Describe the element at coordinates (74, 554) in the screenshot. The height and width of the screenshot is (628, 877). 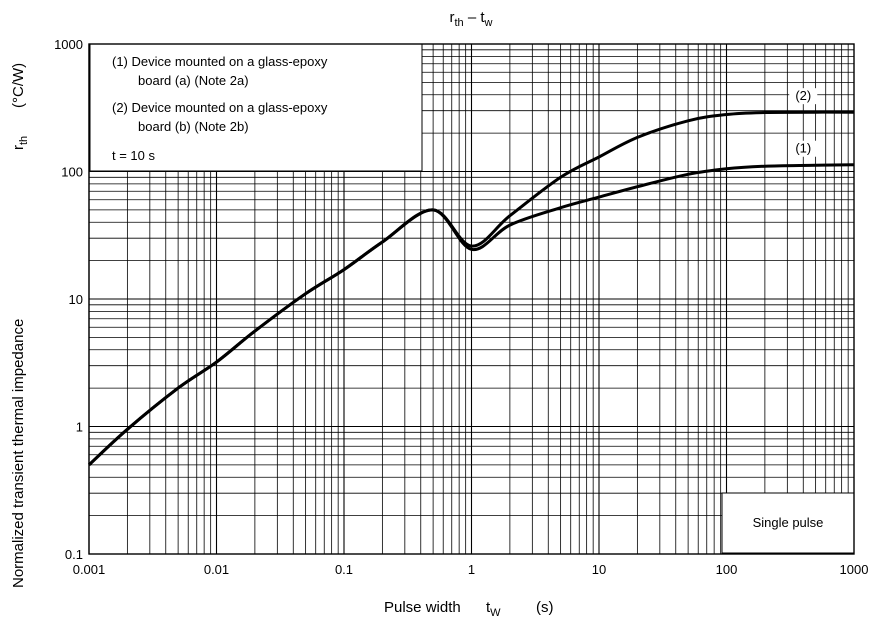
I see `y-tick-label: 0.1` at that location.